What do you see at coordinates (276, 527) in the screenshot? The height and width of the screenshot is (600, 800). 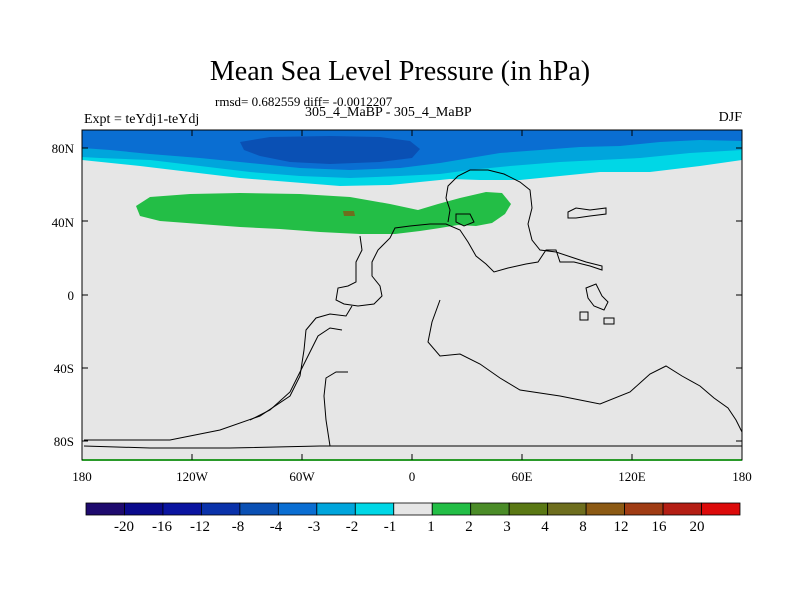 I see `colorbar-label: -4` at bounding box center [276, 527].